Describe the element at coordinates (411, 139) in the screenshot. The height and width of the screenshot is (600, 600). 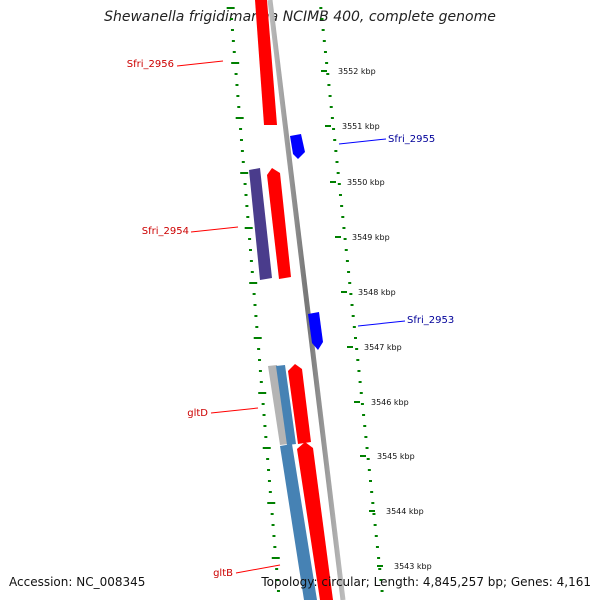
I see `gene-label-sfri-2955: Sfri_2955` at that location.